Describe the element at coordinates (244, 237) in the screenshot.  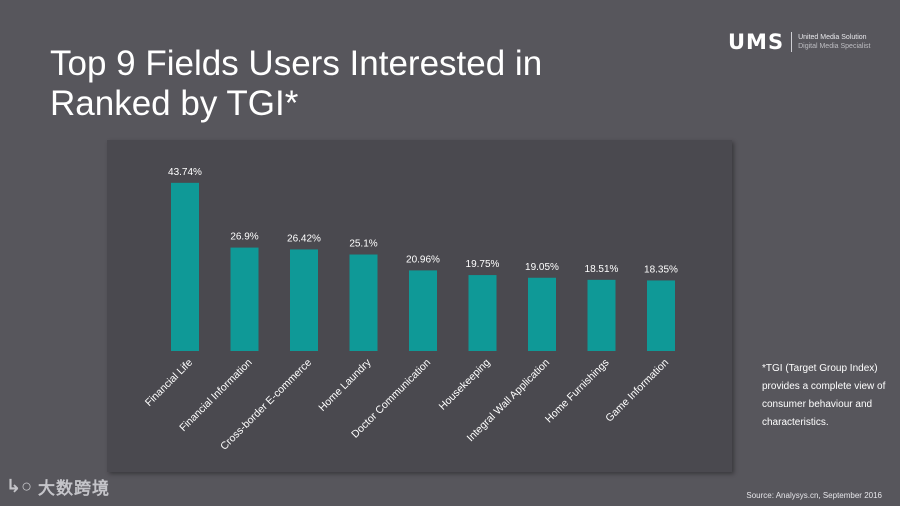
I see `data-label-2: 26.9%` at that location.